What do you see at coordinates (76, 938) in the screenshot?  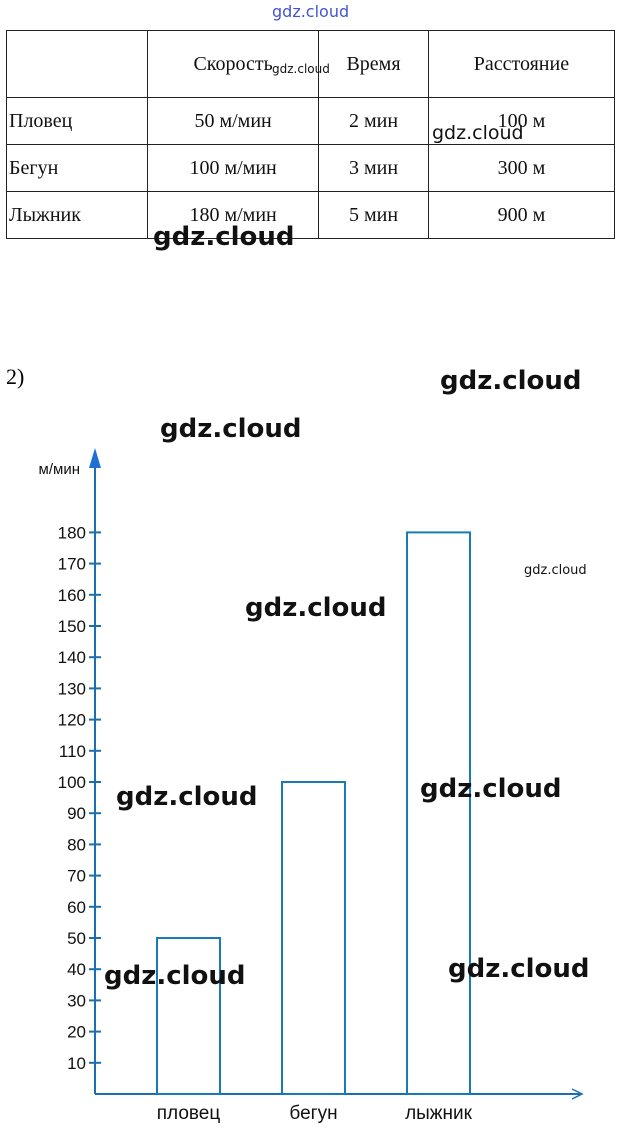 I see `y-tick-label: 50` at bounding box center [76, 938].